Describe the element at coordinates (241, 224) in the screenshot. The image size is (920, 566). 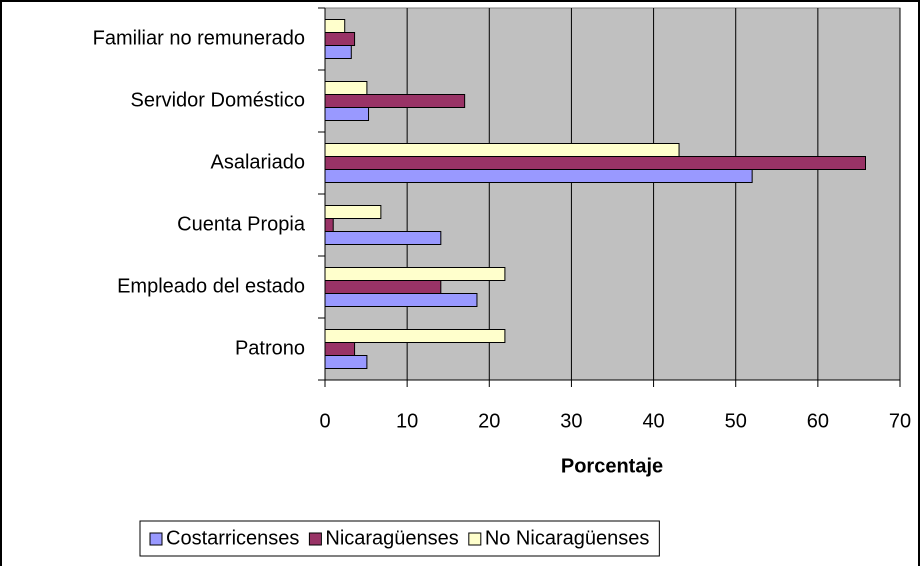
I see `y-tick-label: Cuenta Propia` at that location.